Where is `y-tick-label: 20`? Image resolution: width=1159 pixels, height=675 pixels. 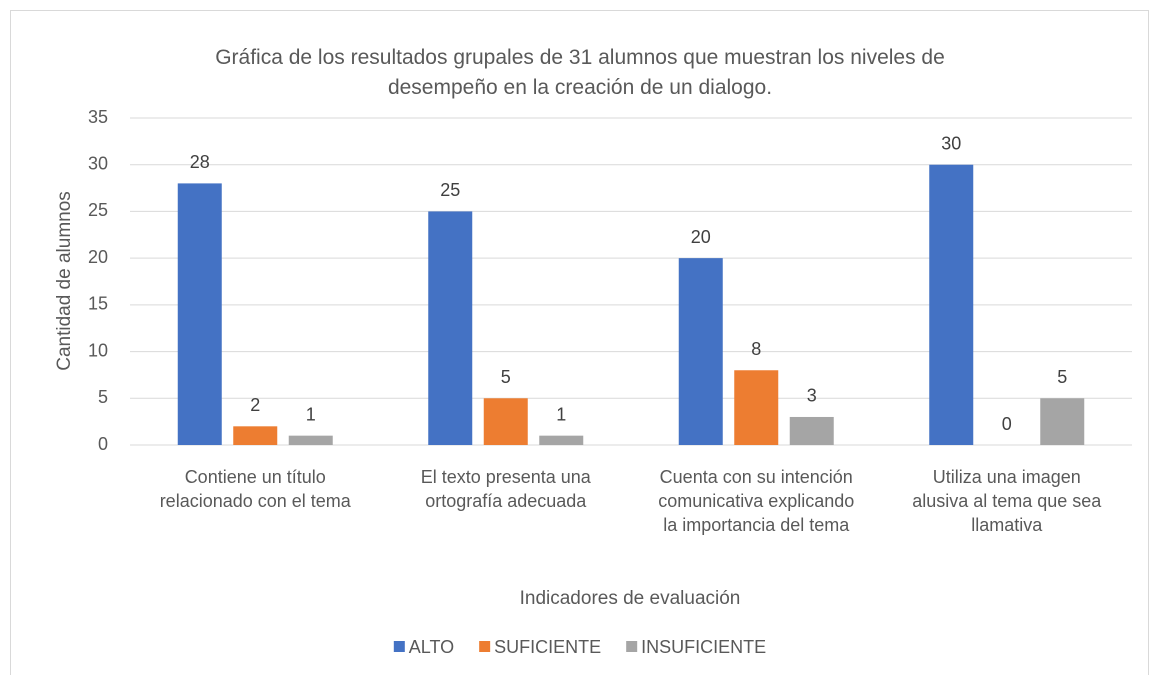 y-tick-label: 20 is located at coordinates (98, 257).